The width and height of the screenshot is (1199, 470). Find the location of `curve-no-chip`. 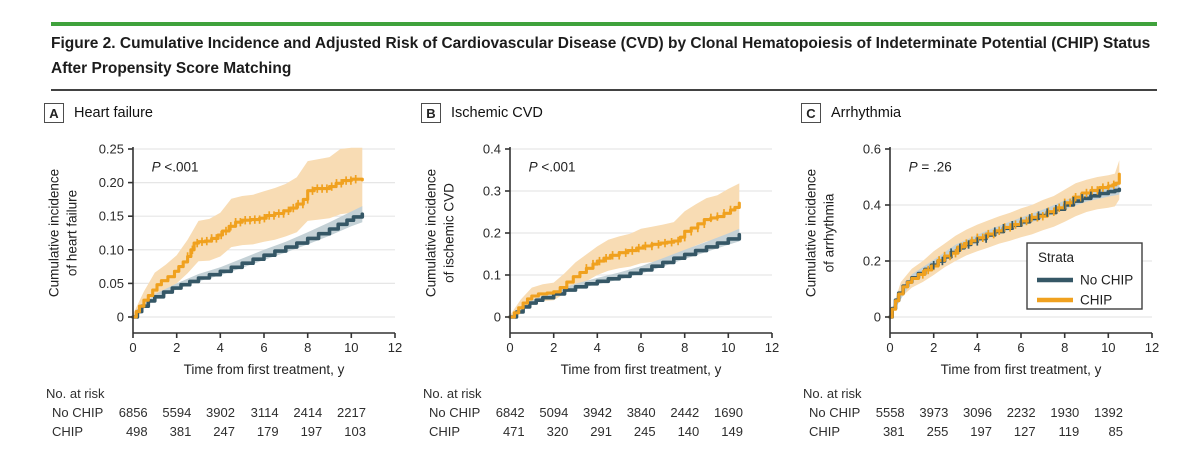

curve-no-chip is located at coordinates (248, 265).